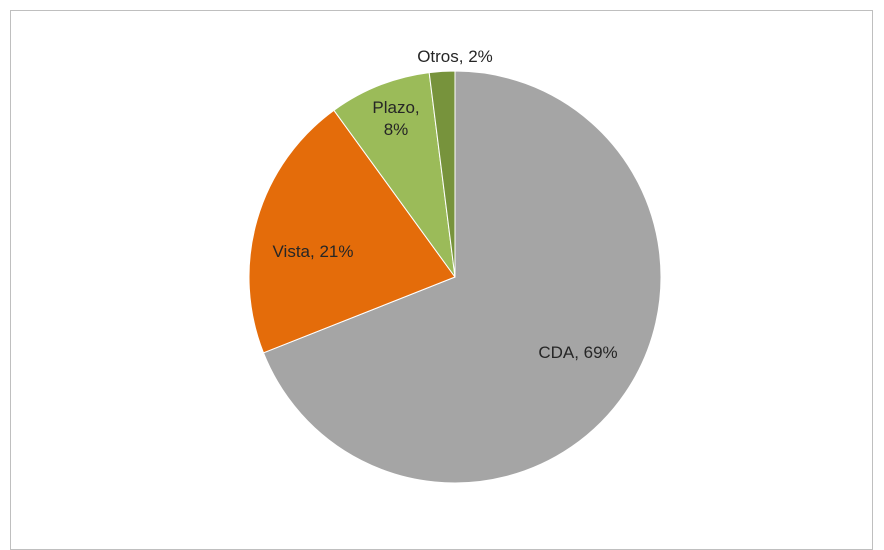 The image size is (884, 550). What do you see at coordinates (578, 352) in the screenshot?
I see `data-label: CDA, 69%` at bounding box center [578, 352].